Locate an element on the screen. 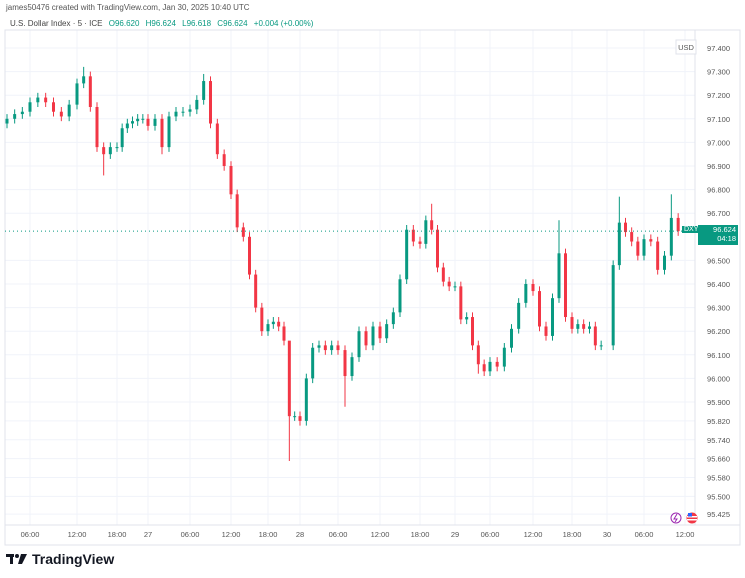 The height and width of the screenshot is (578, 745). legend-high: H96.624 is located at coordinates (160, 23).